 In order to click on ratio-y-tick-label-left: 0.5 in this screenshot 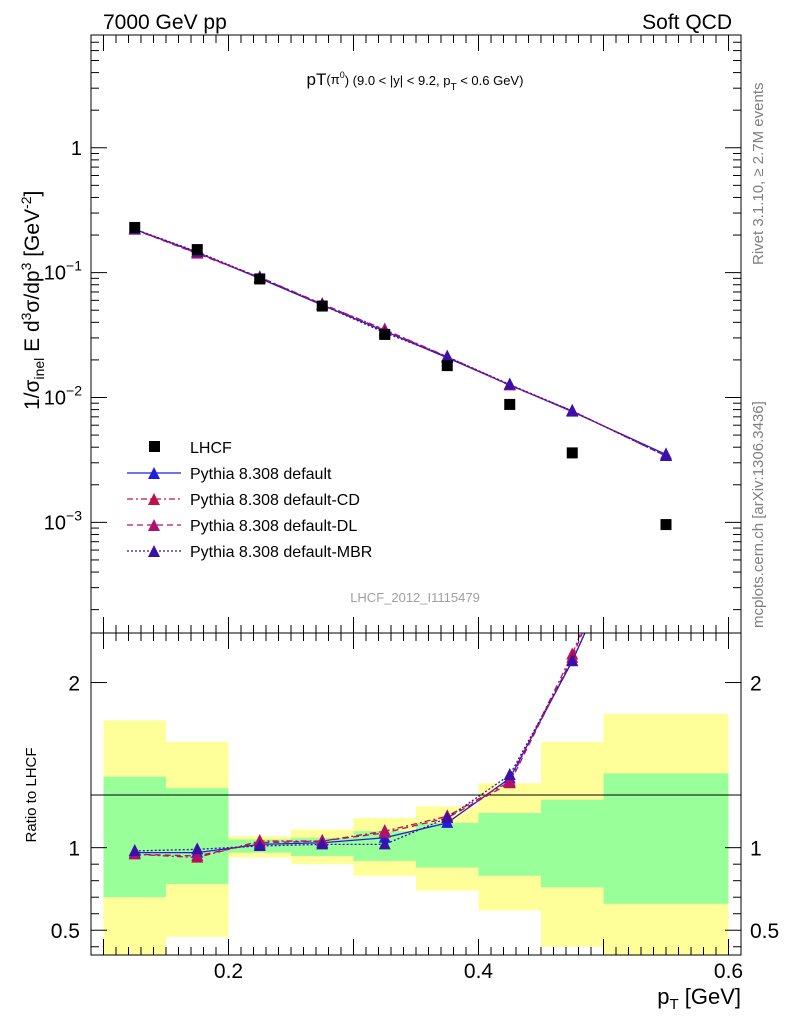, I will do `click(65, 931)`.